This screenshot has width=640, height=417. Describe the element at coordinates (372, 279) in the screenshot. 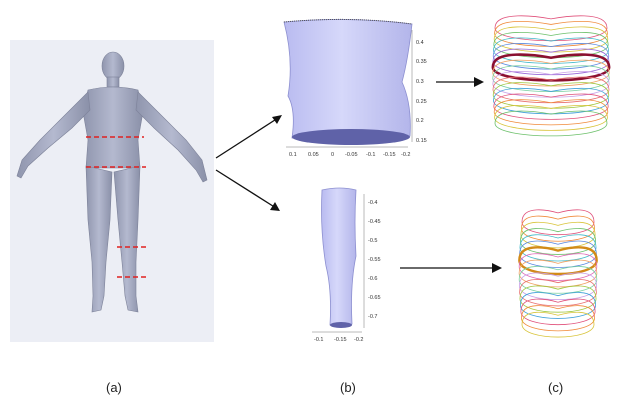

I see `leg-y-tick: -0.6` at that location.